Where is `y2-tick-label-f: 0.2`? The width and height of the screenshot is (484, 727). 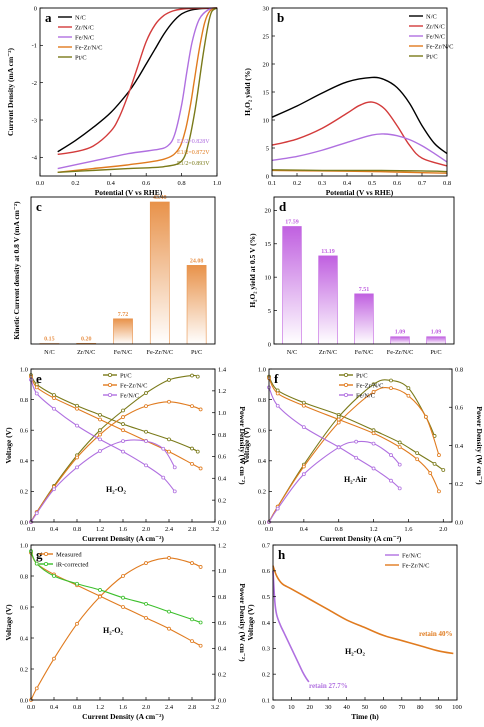
y2-tick-label-f: 0.2 is located at coordinates (459, 484).